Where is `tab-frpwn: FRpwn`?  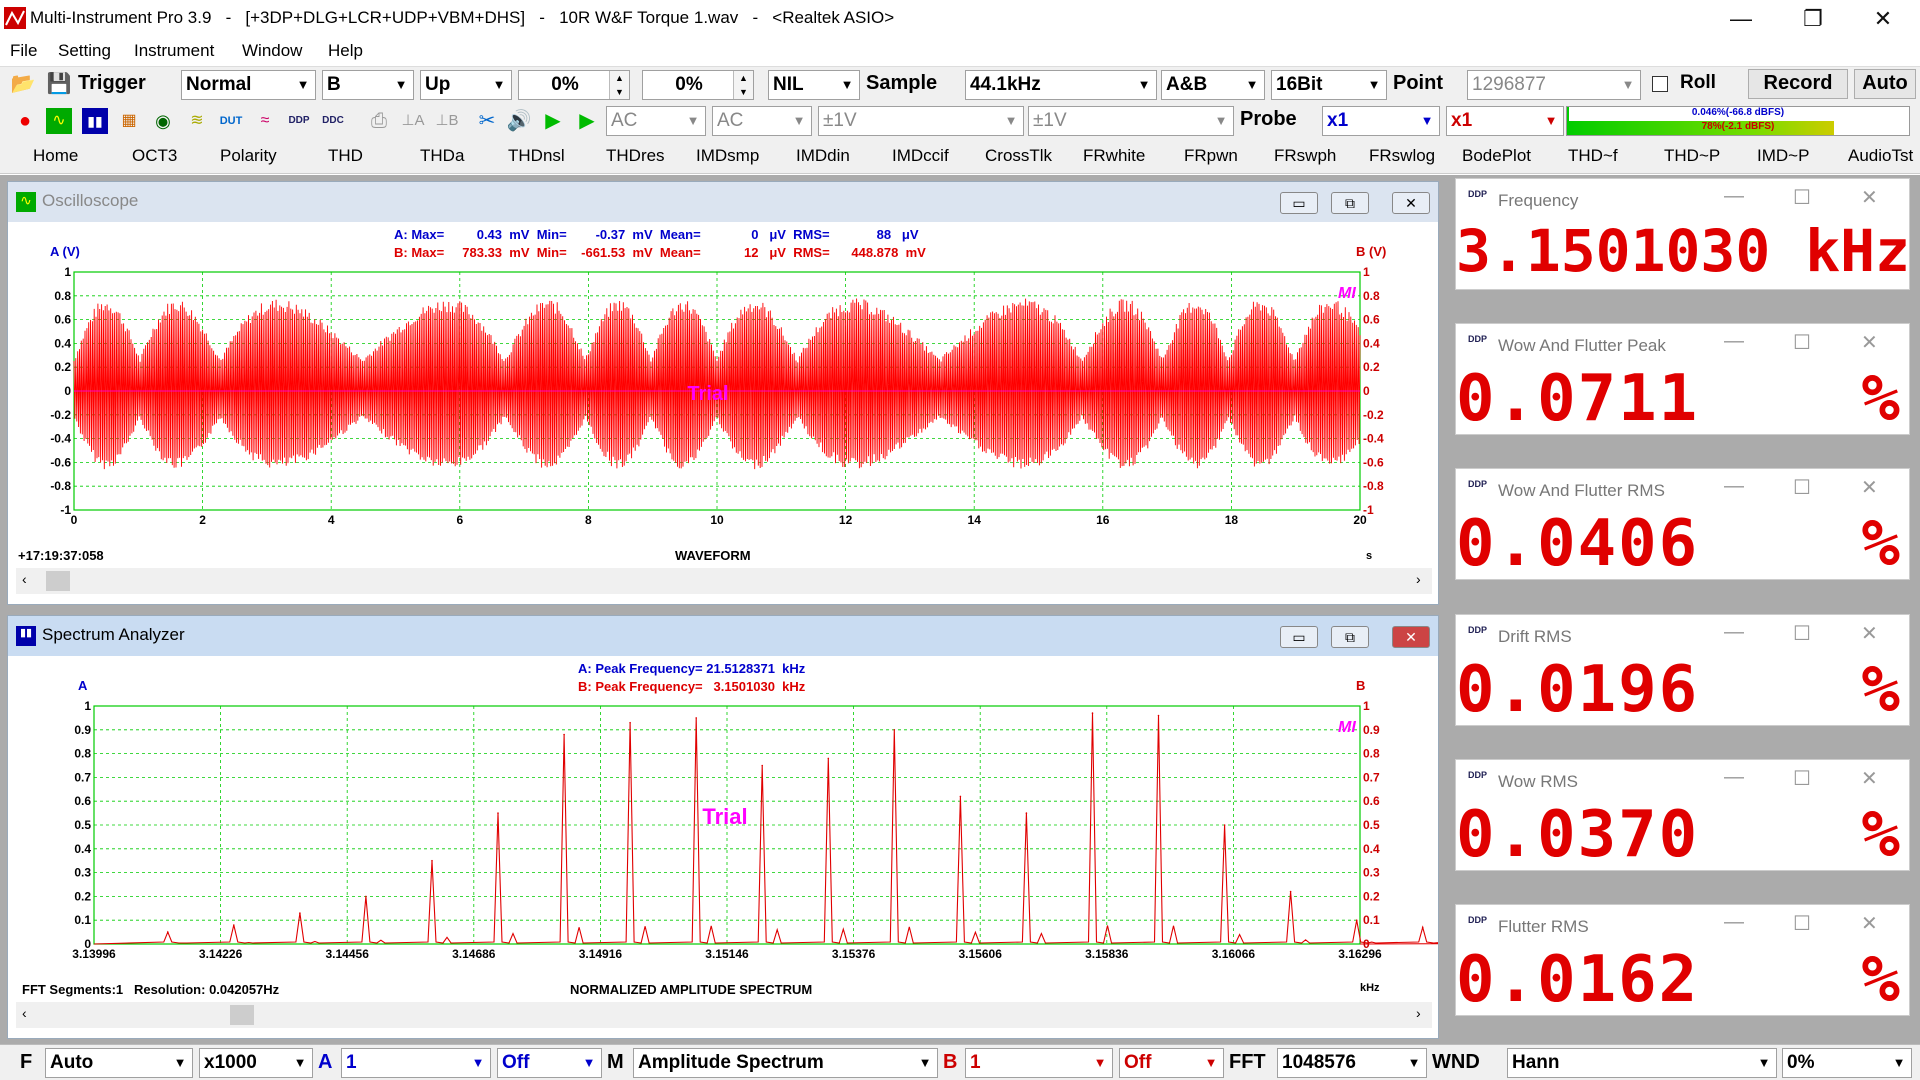
tab-frpwn: FRpwn is located at coordinates (1211, 155).